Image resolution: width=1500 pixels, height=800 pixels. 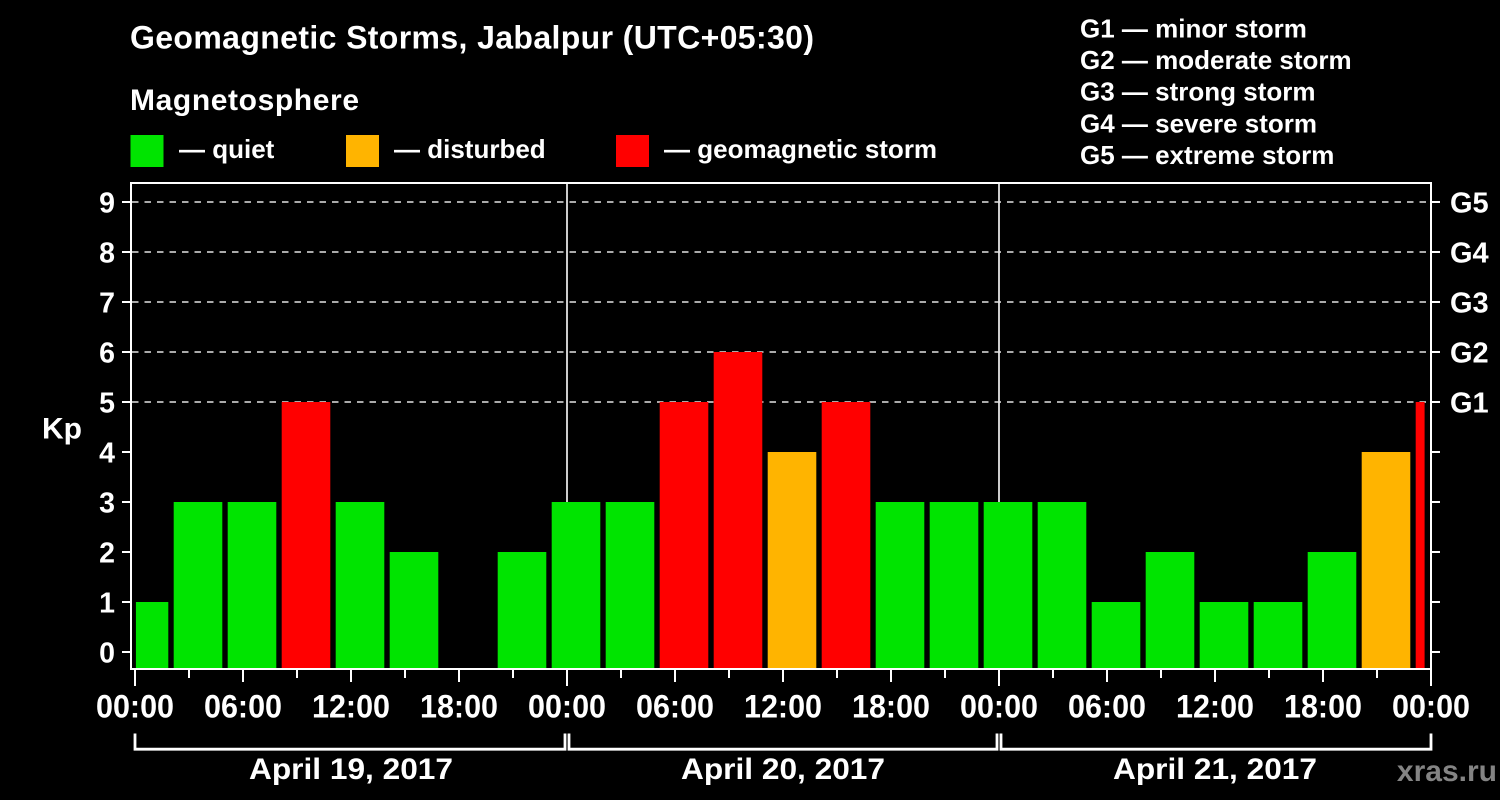 What do you see at coordinates (107, 253) in the screenshot?
I see `svg-text: 8` at bounding box center [107, 253].